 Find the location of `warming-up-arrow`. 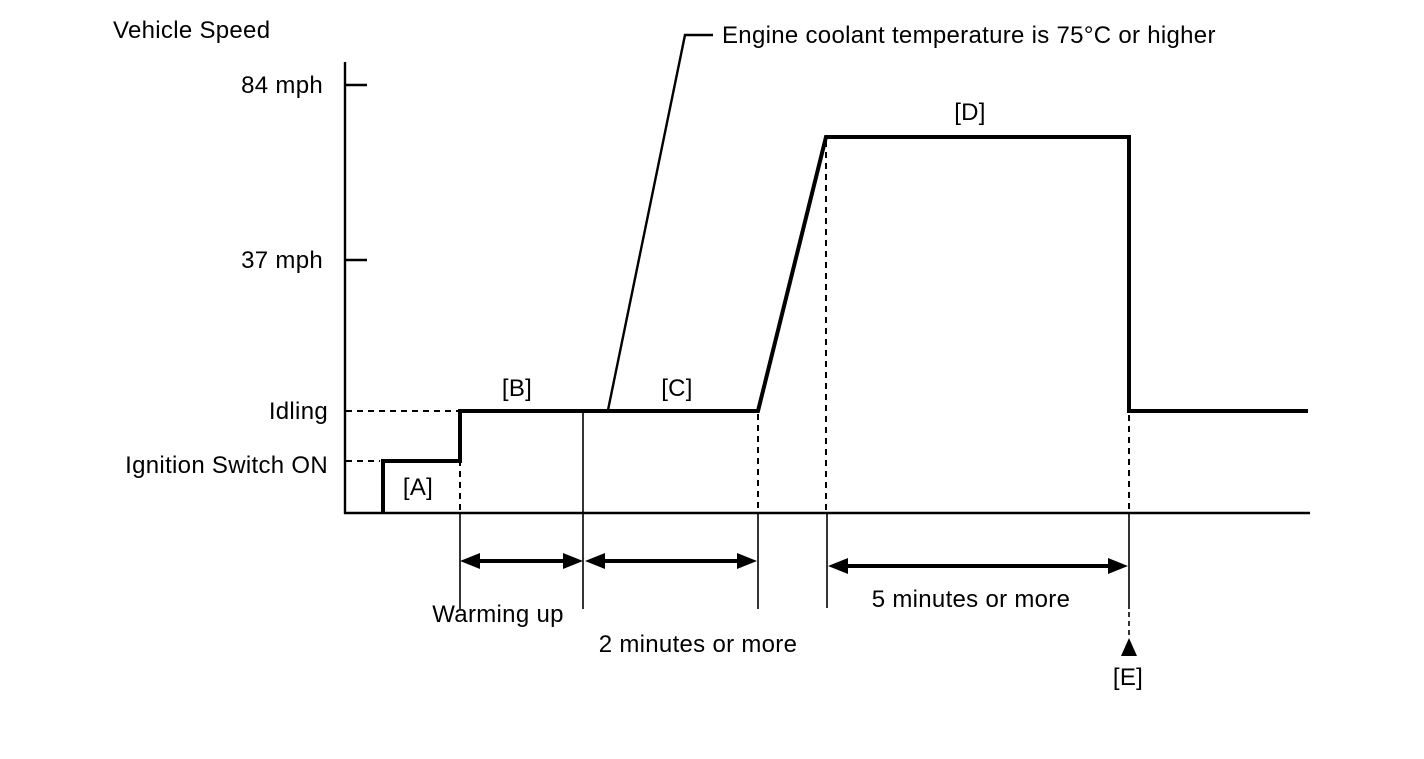

warming-up-arrow is located at coordinates (521, 561).